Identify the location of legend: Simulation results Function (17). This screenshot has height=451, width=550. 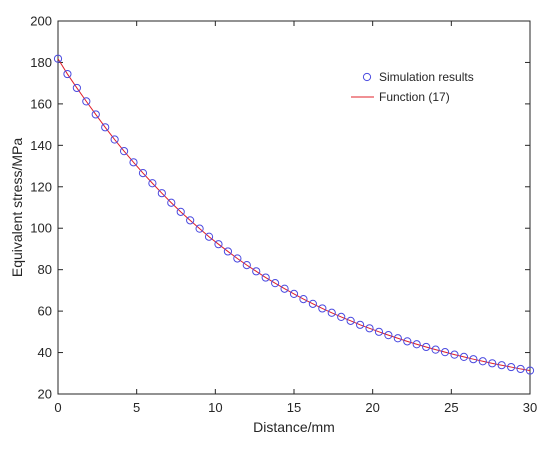
(416, 87).